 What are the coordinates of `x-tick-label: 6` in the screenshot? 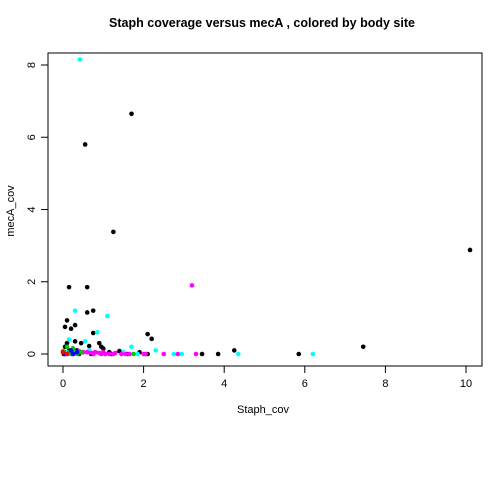 It's located at (305, 384).